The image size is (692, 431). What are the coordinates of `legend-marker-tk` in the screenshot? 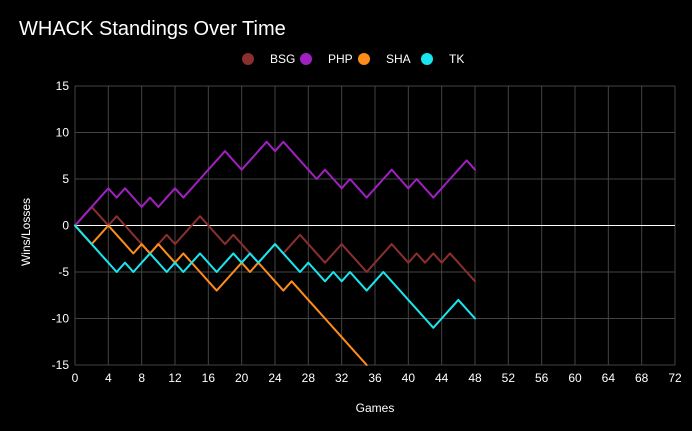 It's located at (427, 59).